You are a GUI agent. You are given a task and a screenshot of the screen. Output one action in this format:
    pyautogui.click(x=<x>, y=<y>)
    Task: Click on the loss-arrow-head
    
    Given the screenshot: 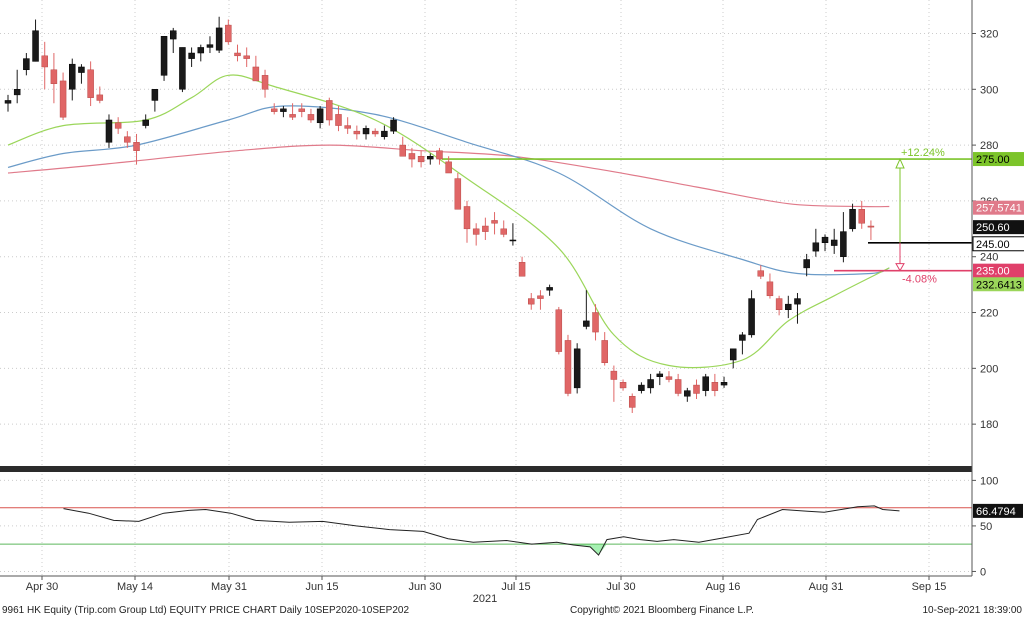 What is the action you would take?
    pyautogui.click(x=900, y=267)
    